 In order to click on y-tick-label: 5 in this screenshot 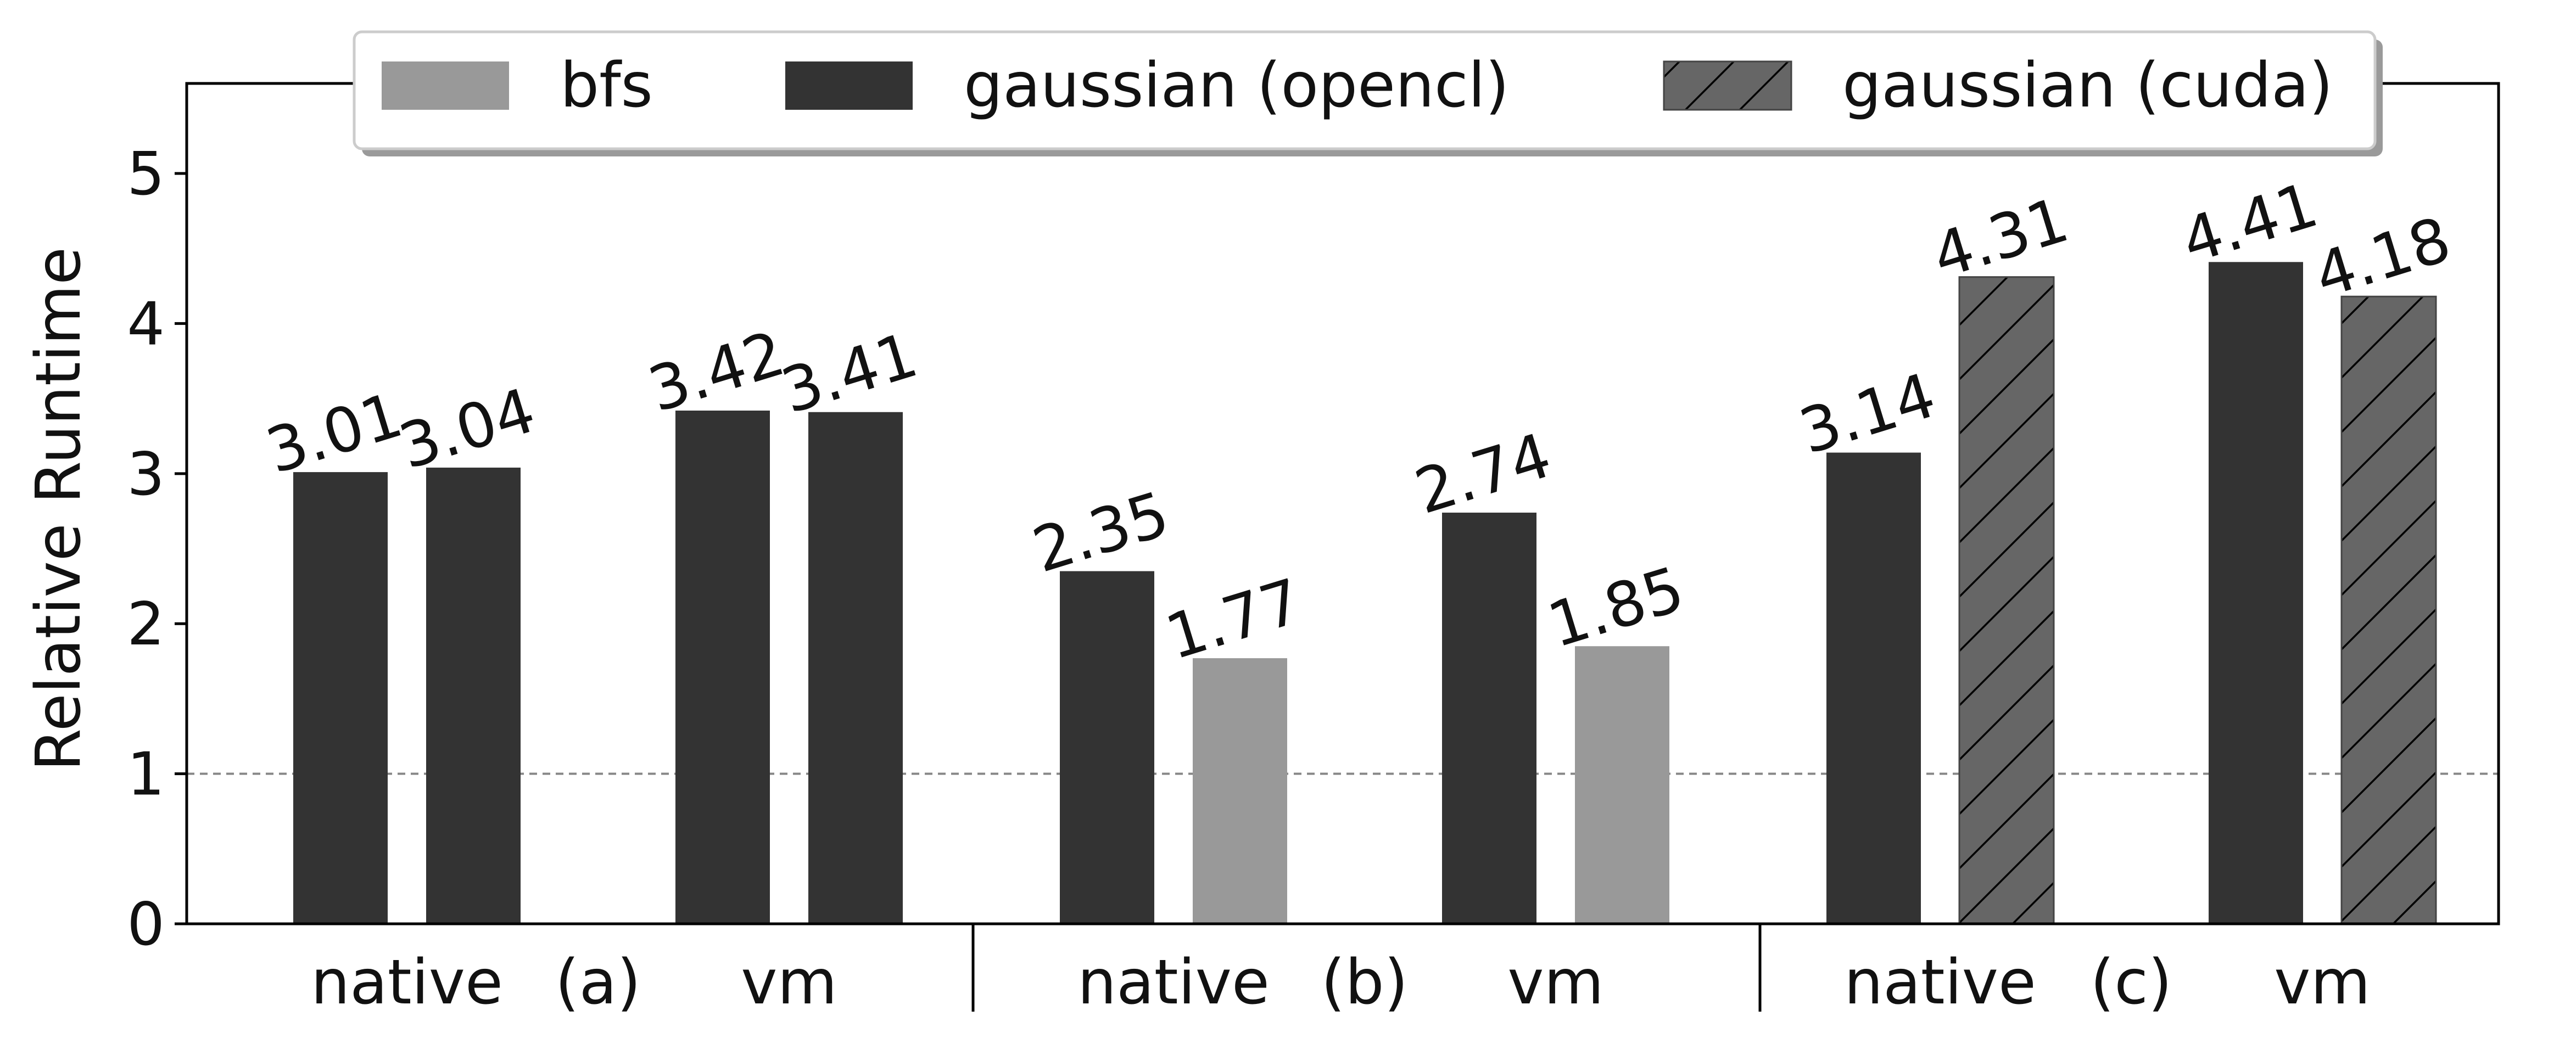, I will do `click(146, 174)`.